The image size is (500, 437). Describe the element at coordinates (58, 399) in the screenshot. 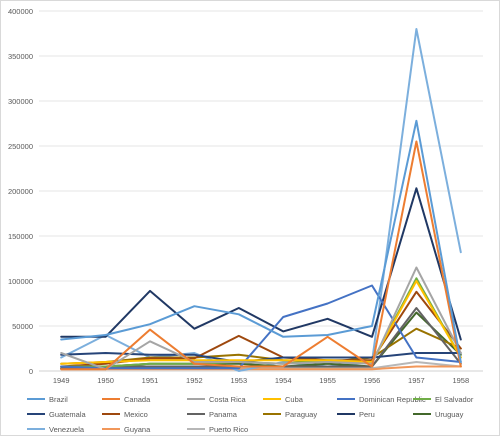

I see `legend-label: Brazil` at that location.